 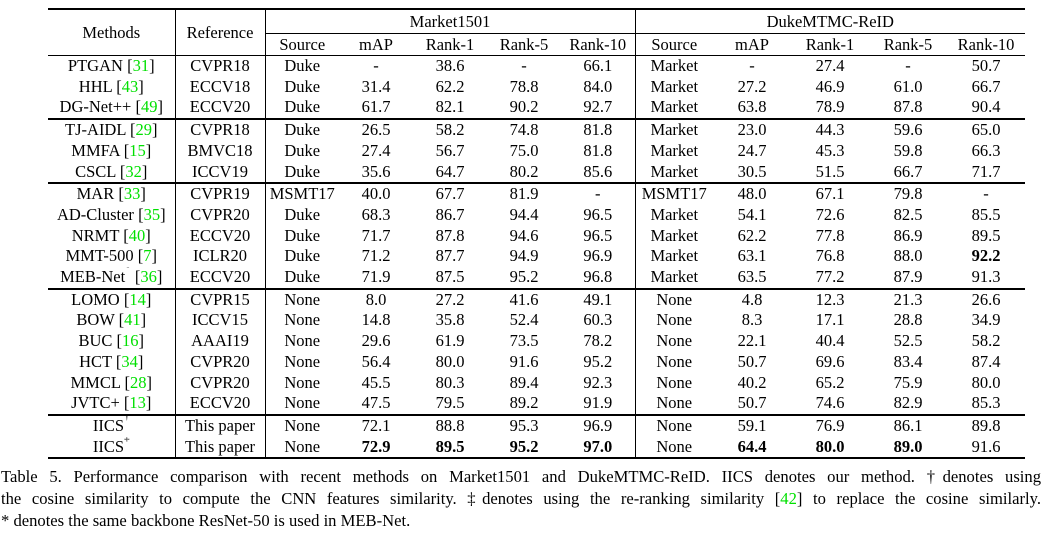 I want to click on market-rank1-cell: 82.1, so click(x=450, y=107).